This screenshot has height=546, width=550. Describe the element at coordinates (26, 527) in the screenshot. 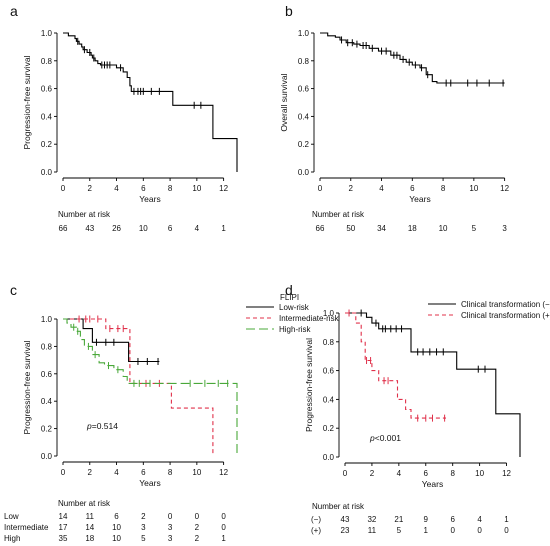

I see `risk-row-label: Intermediate` at that location.